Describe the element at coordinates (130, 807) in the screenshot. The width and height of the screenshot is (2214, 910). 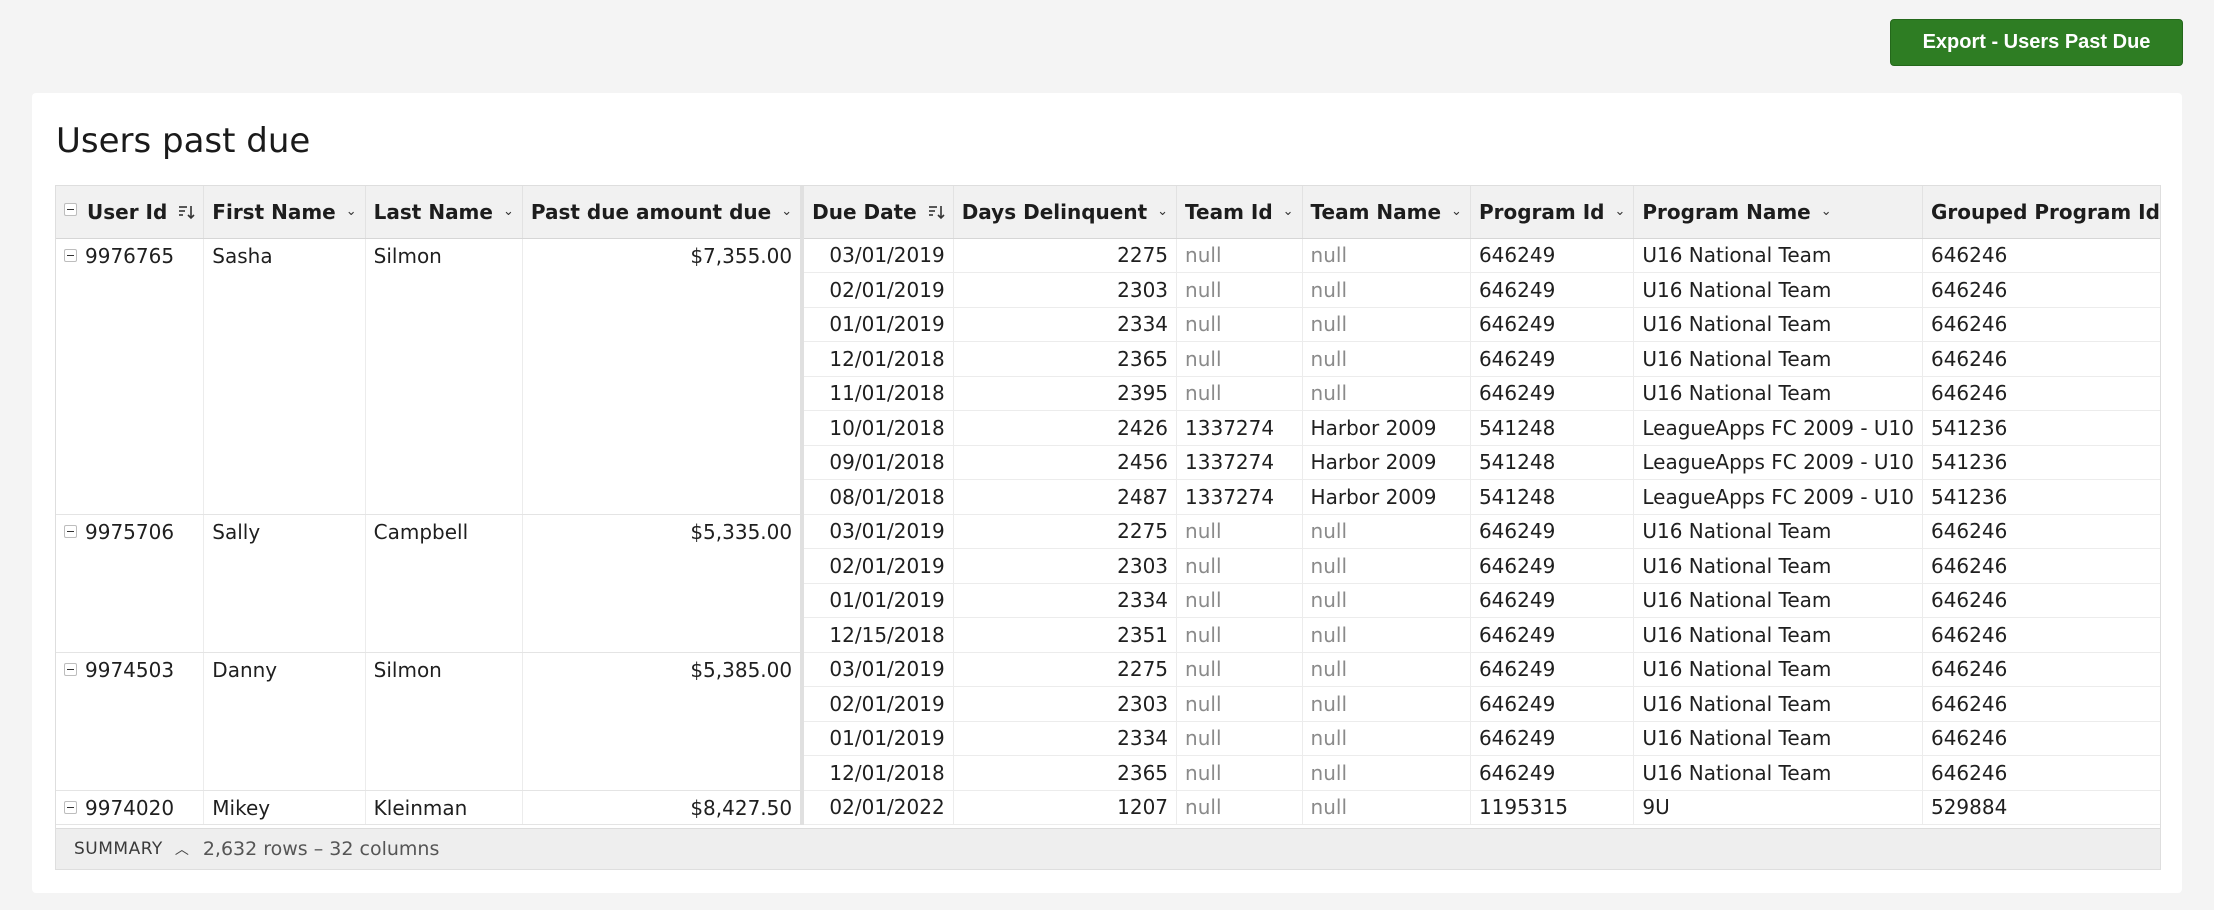
I see `cell-user-id-value: 9974020` at that location.